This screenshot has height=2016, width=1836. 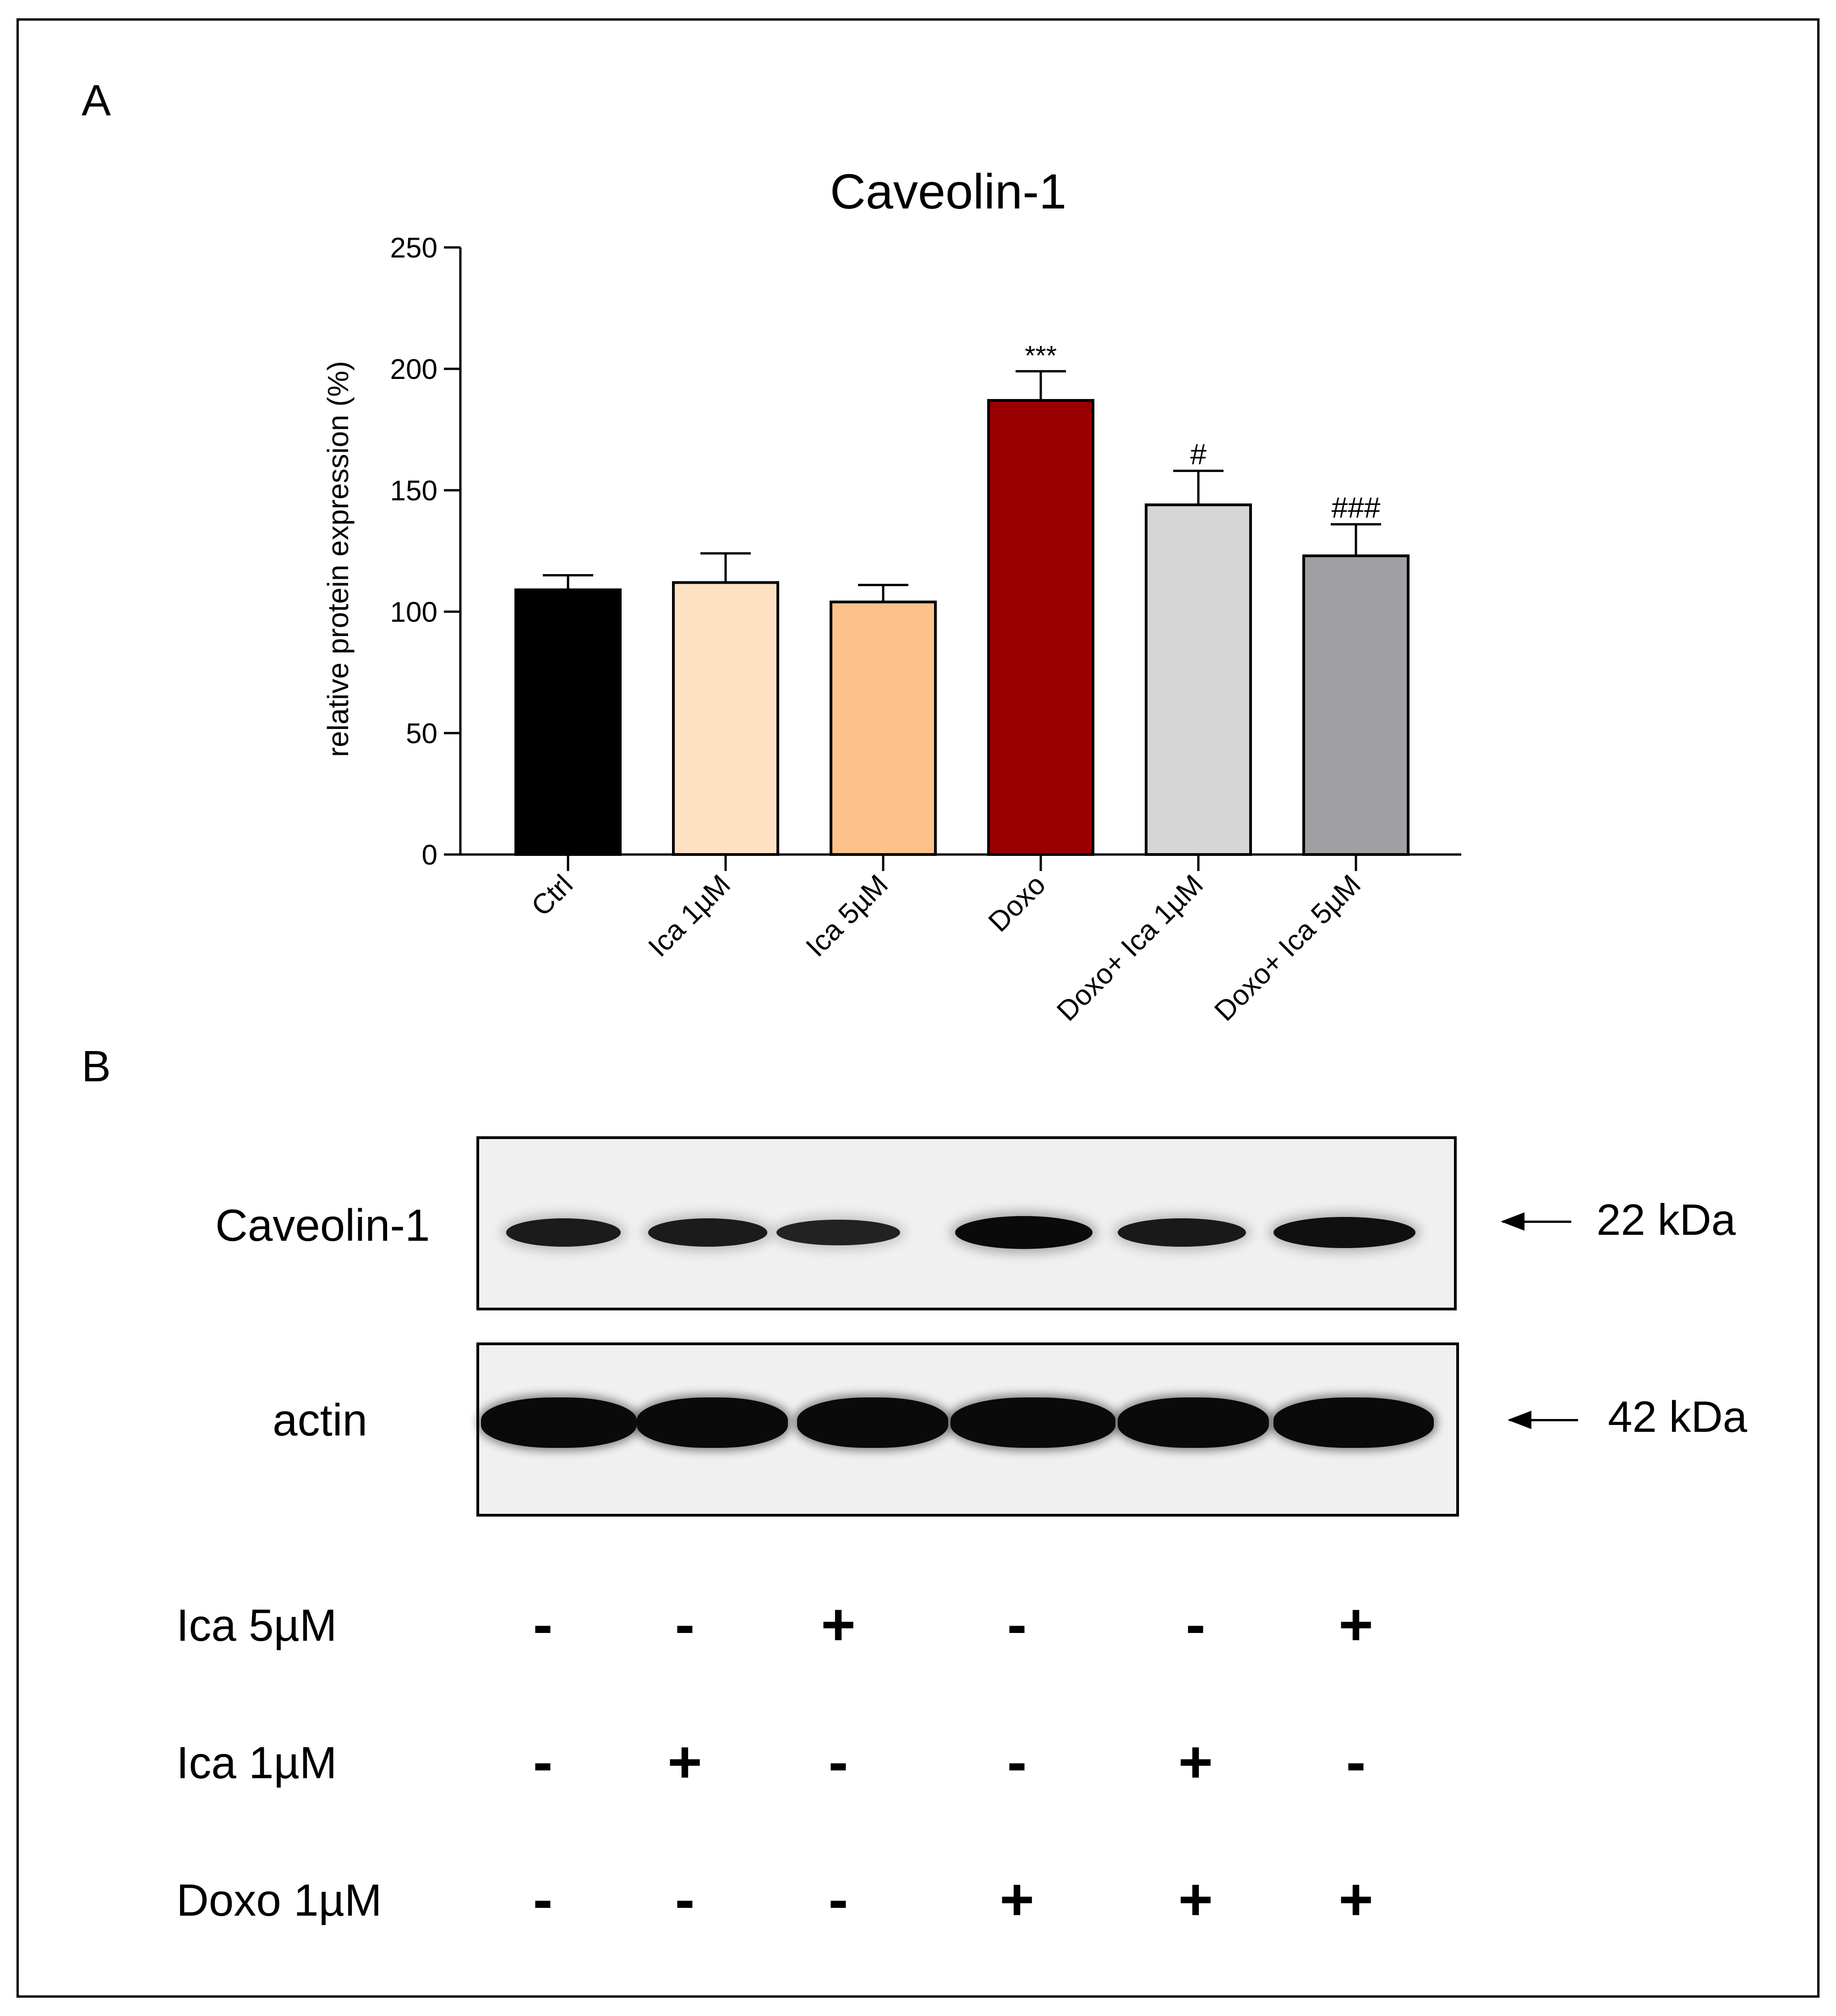 What do you see at coordinates (96, 1066) in the screenshot?
I see `panel-b-label: B` at bounding box center [96, 1066].